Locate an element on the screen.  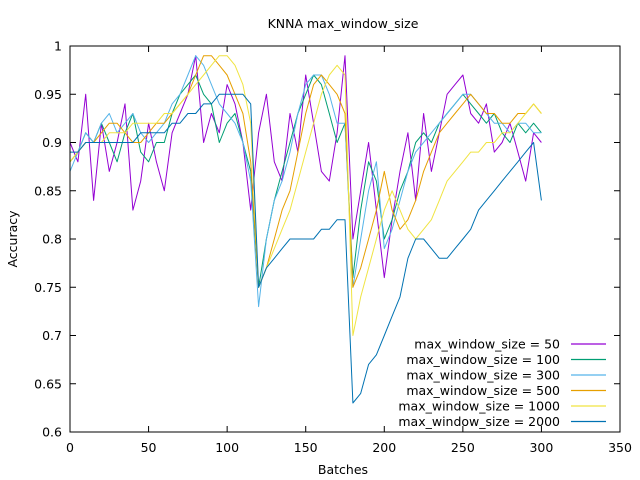
x-tick-label: 0 is located at coordinates (70, 447).